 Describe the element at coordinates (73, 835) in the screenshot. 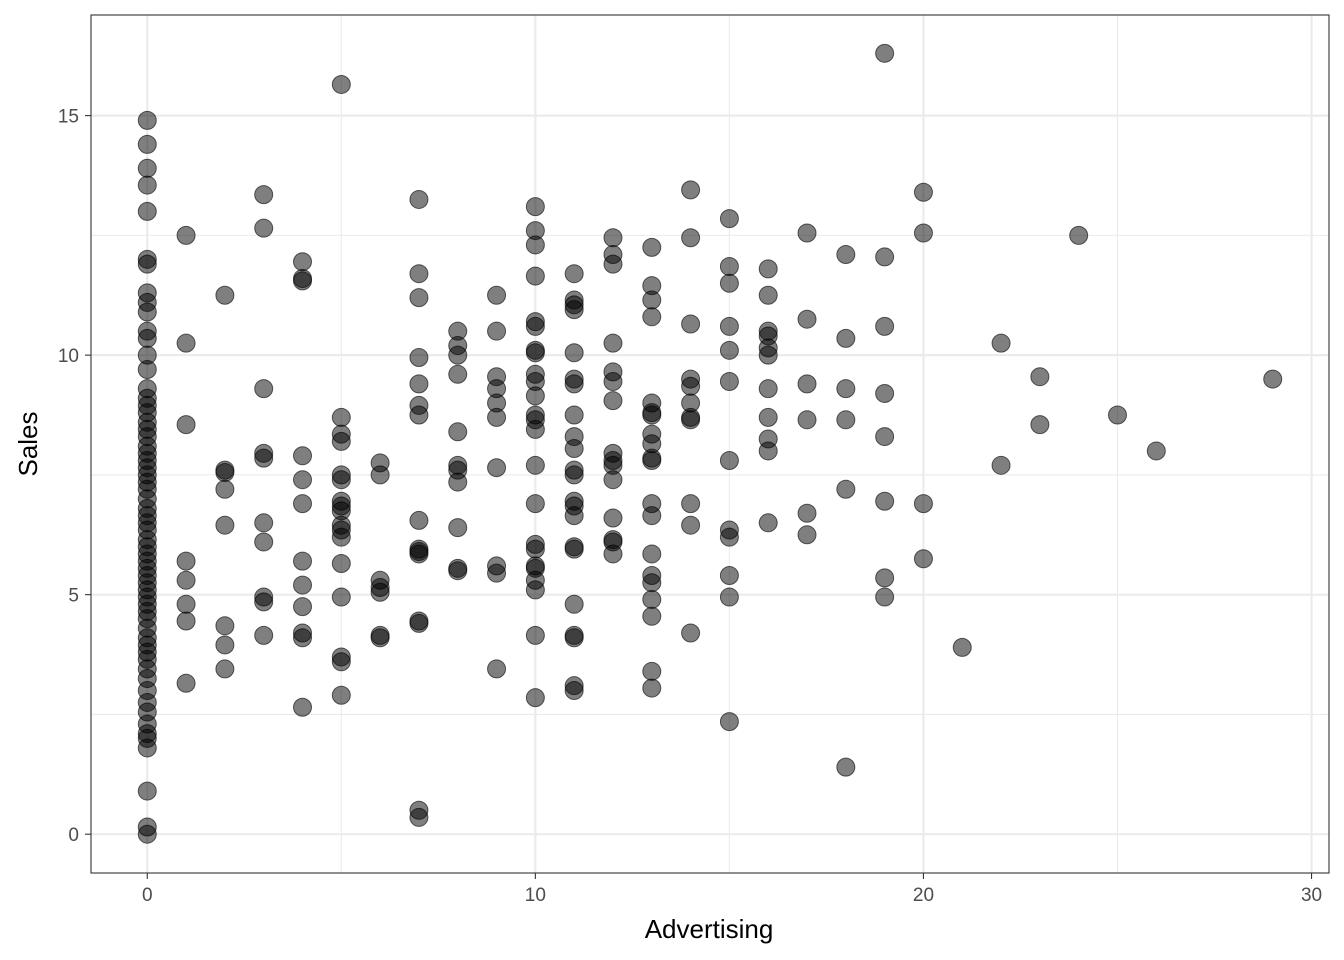

I see `y-tick-label: 0` at that location.